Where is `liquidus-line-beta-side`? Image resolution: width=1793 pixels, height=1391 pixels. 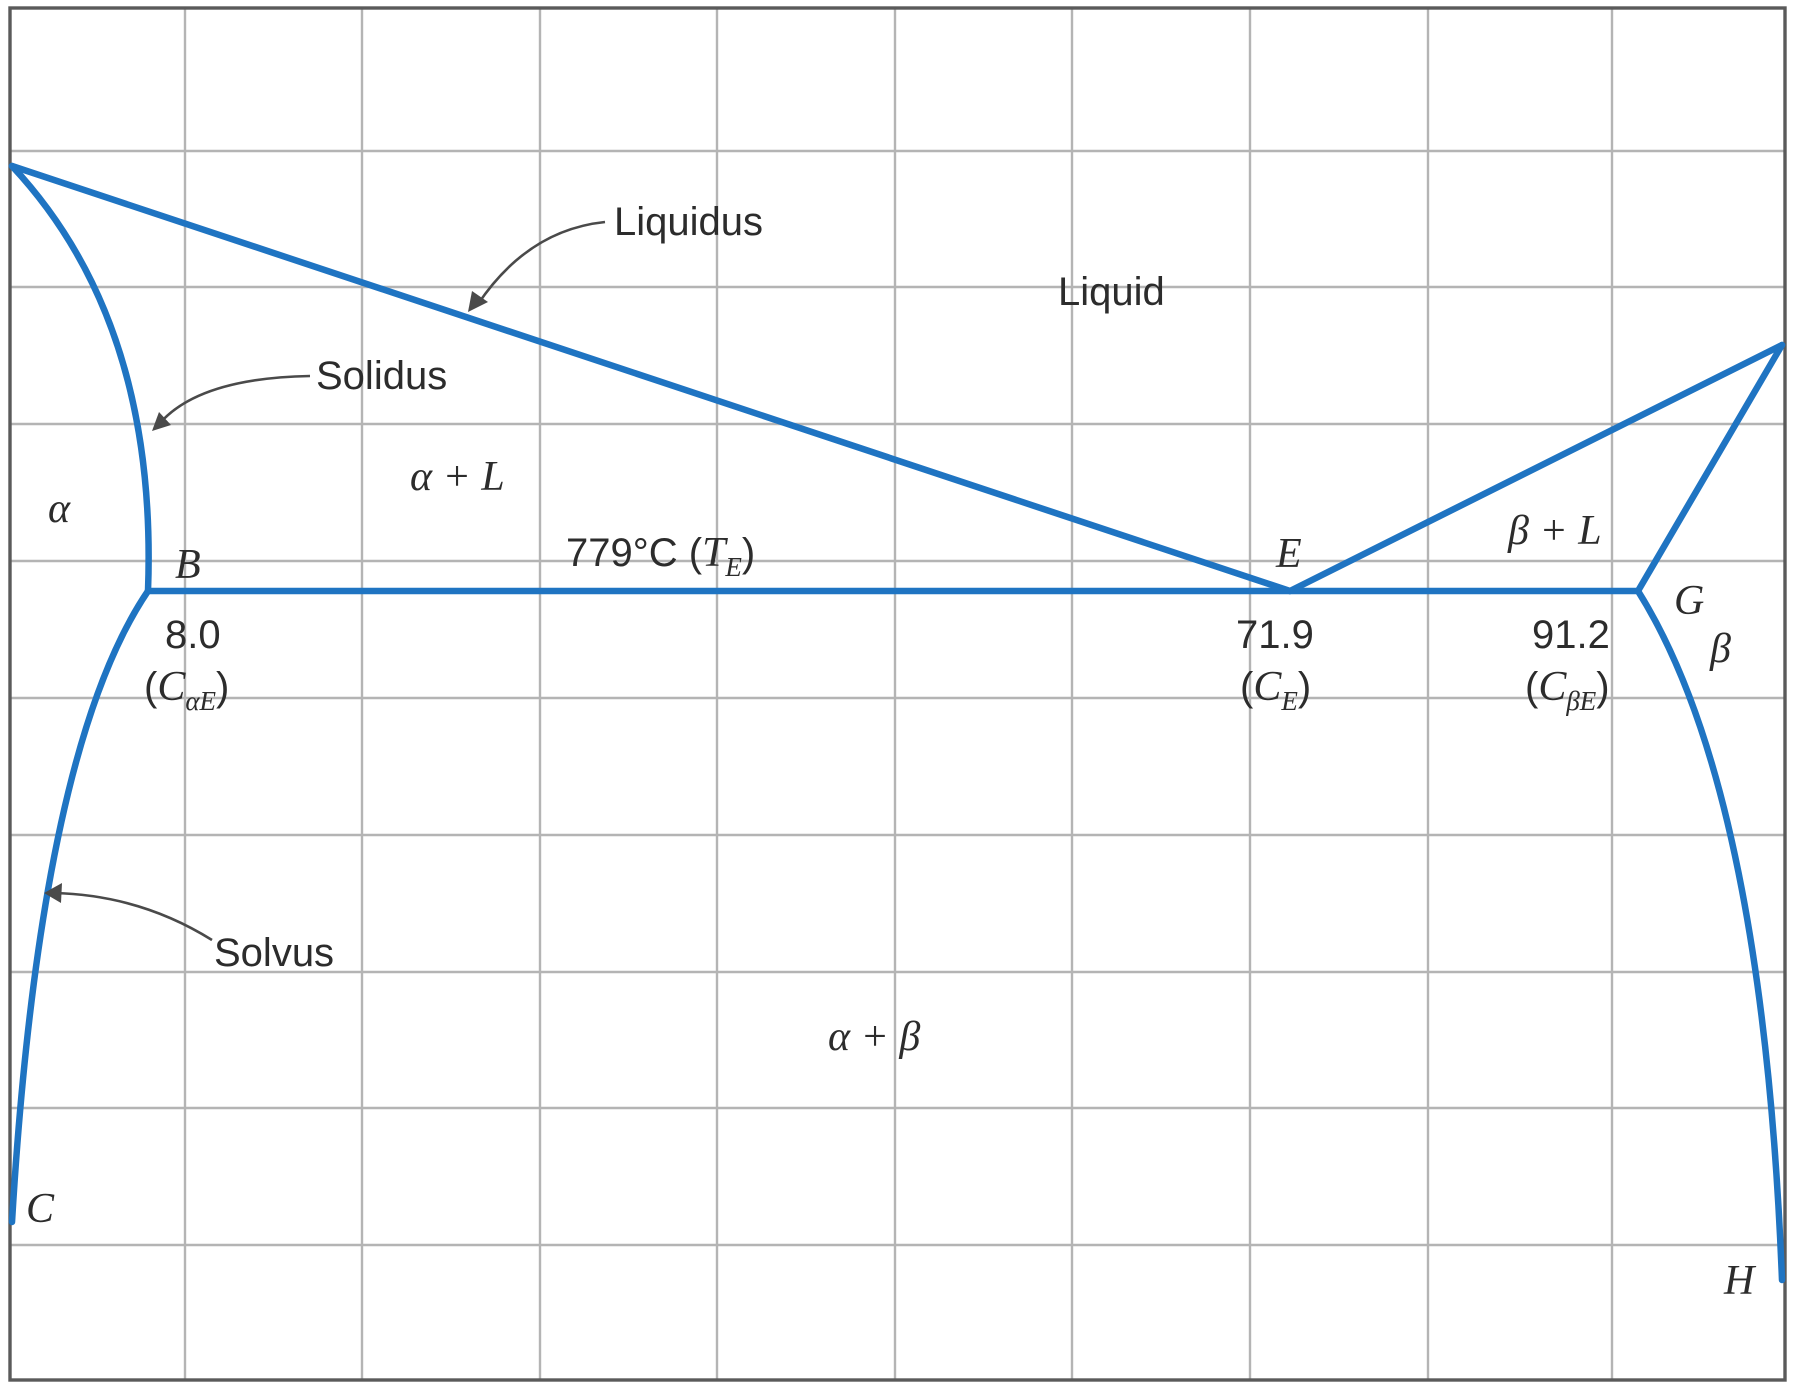 liquidus-line-beta-side is located at coordinates (1536, 468).